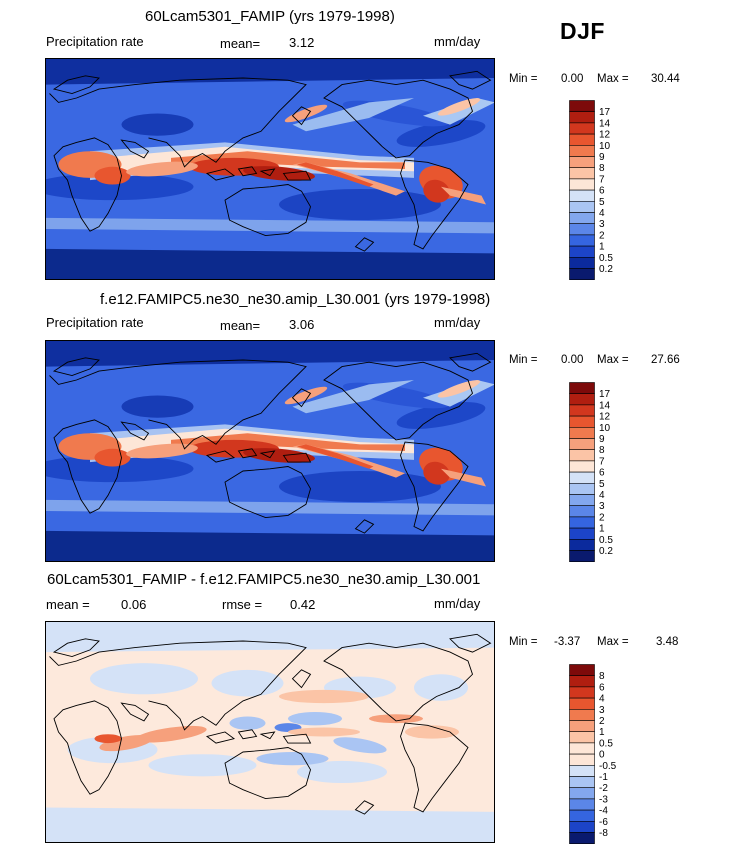 This screenshot has height=855, width=733. What do you see at coordinates (609, 190) in the screenshot?
I see `panel1-colorbar: 17 14 12 10 9 8 7 6 5 4 3 2 1 0.5 0.2` at bounding box center [609, 190].